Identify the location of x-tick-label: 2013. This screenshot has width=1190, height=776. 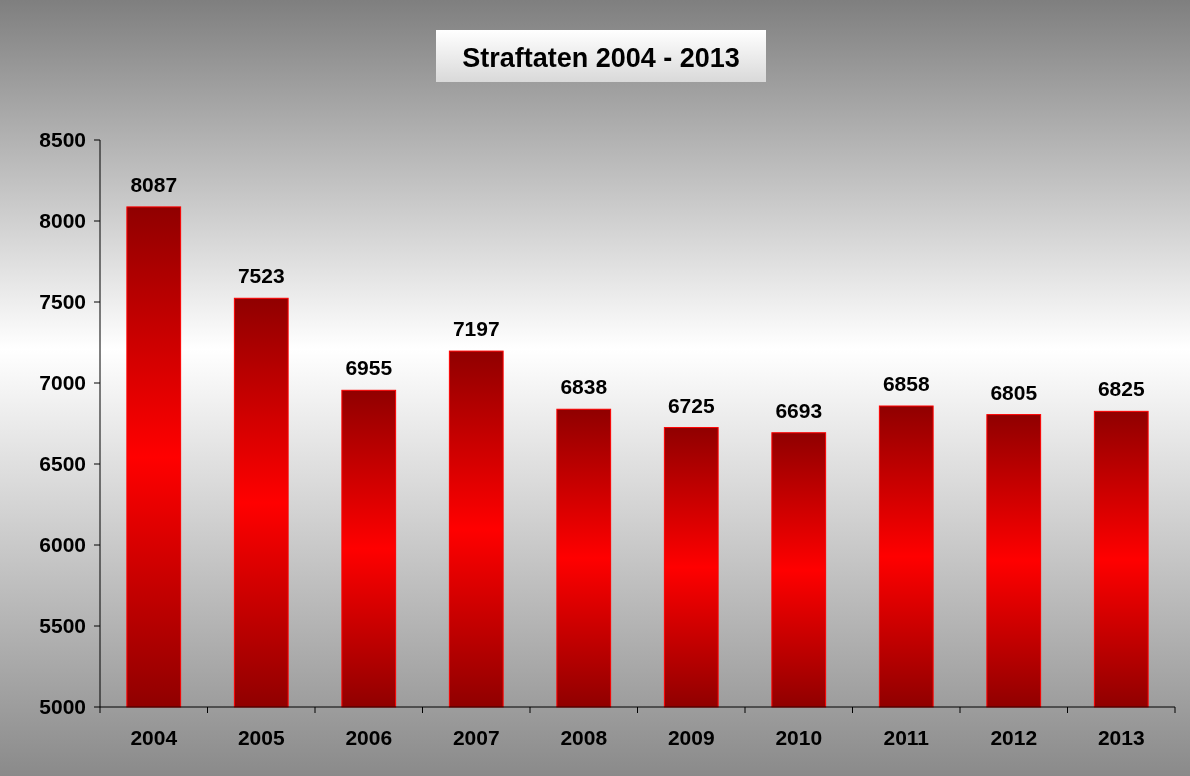
(1121, 737).